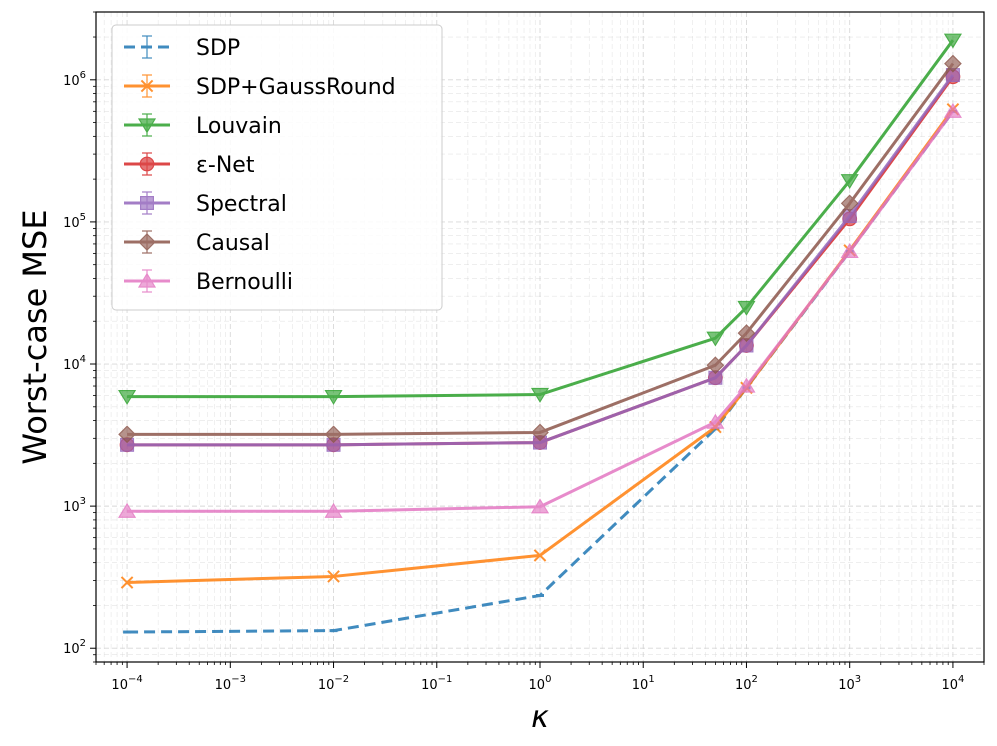  I want to click on legend-label: SDP+GaussRound, so click(296, 87).